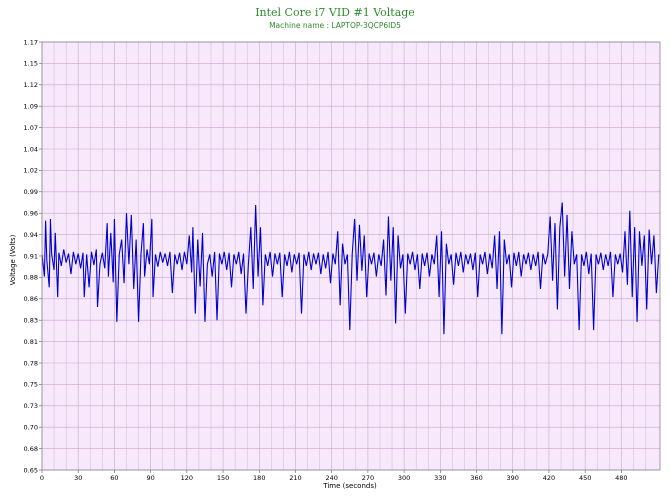 The image size is (670, 502). Describe the element at coordinates (31, 278) in the screenshot. I see `y-tick-label: 0.88` at that location.